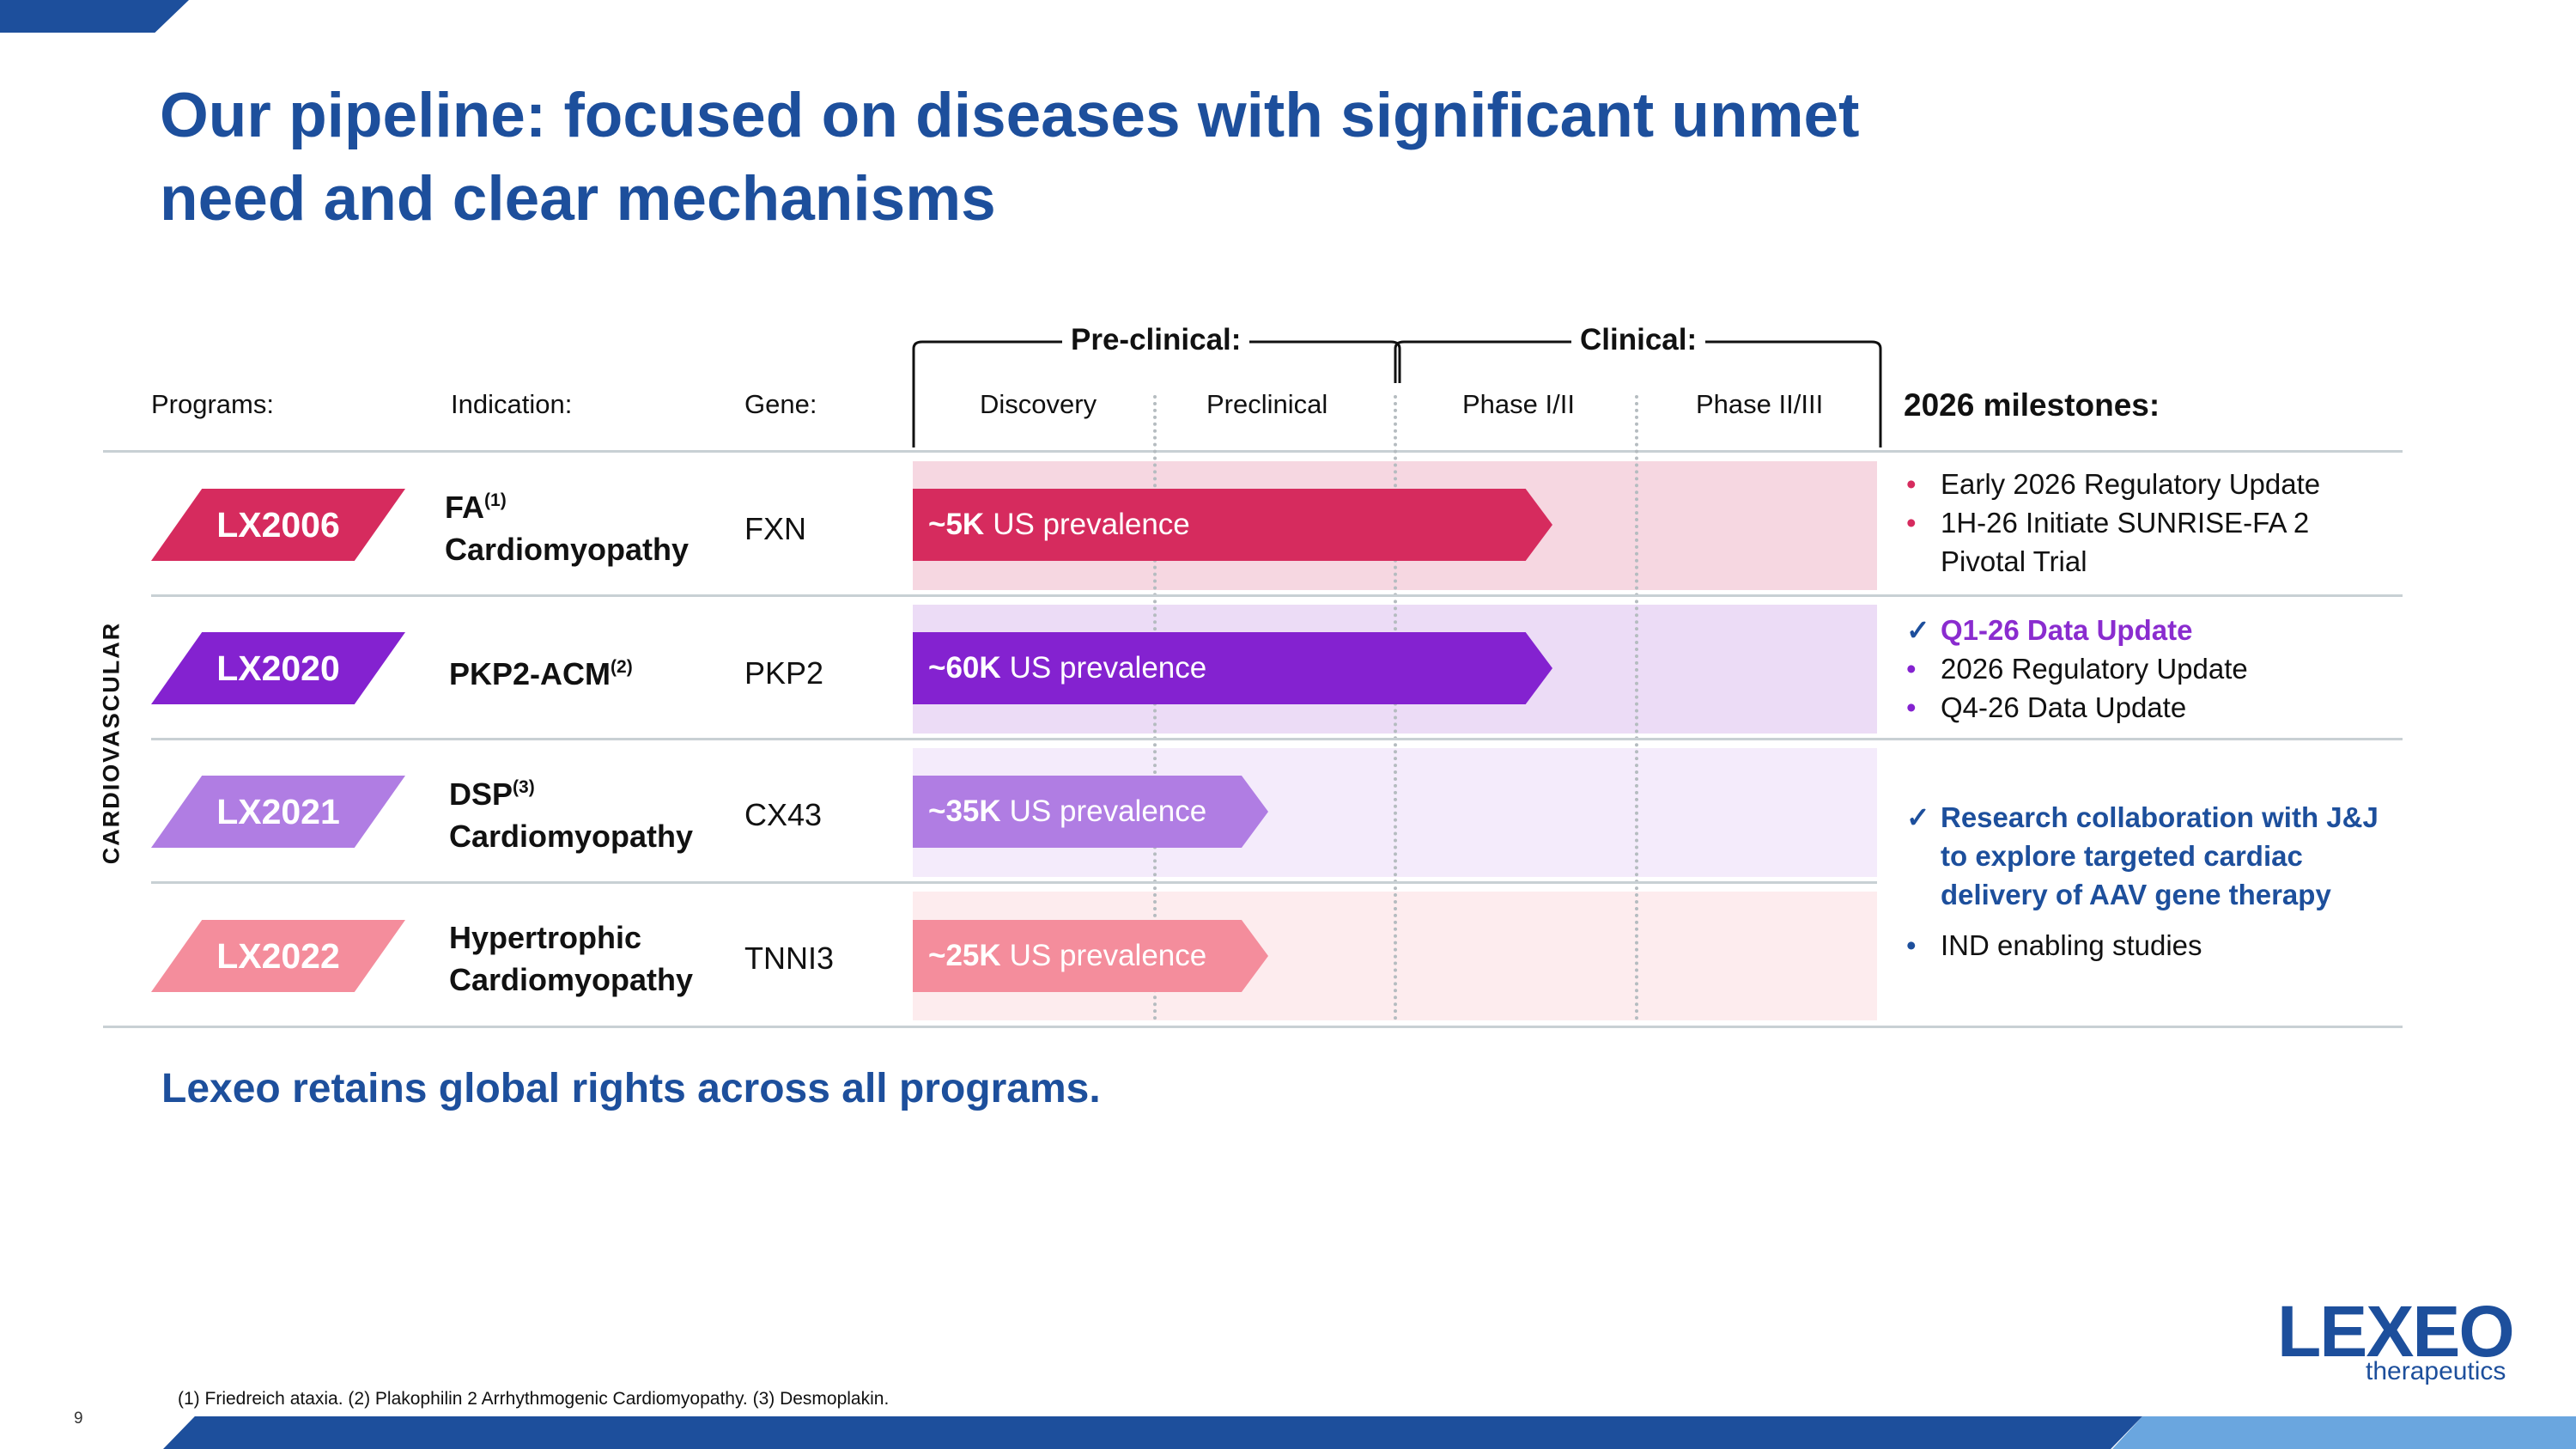  Describe the element at coordinates (278, 812) in the screenshot. I see `program-tag-lx2021: LX2021` at that location.